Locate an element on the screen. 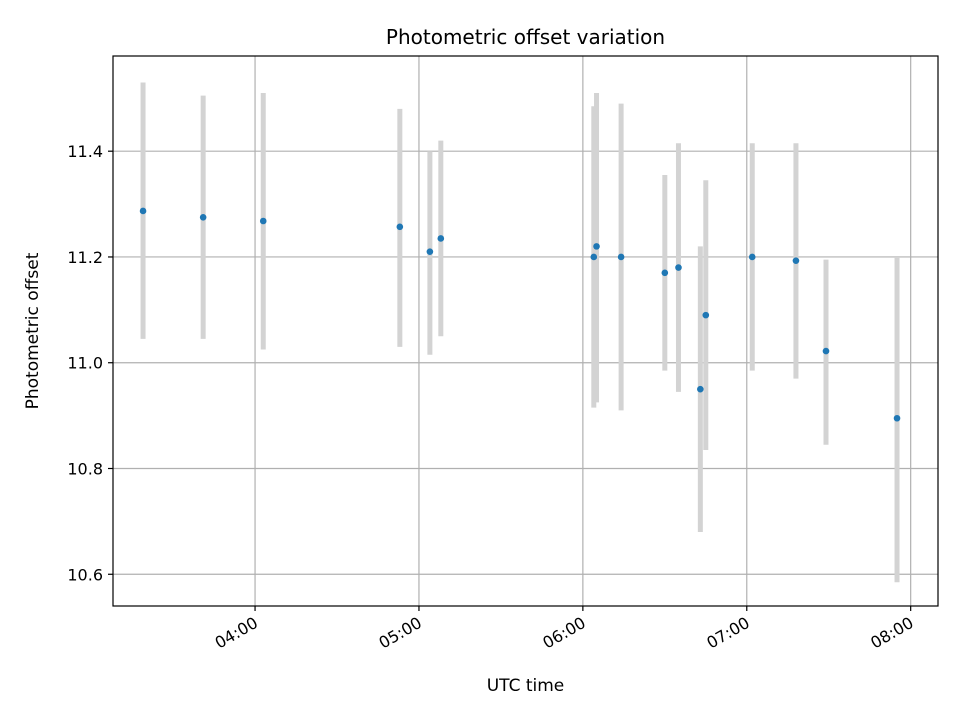 Image resolution: width=960 pixels, height=720 pixels. x-tick-label: 04:00 is located at coordinates (236, 633).